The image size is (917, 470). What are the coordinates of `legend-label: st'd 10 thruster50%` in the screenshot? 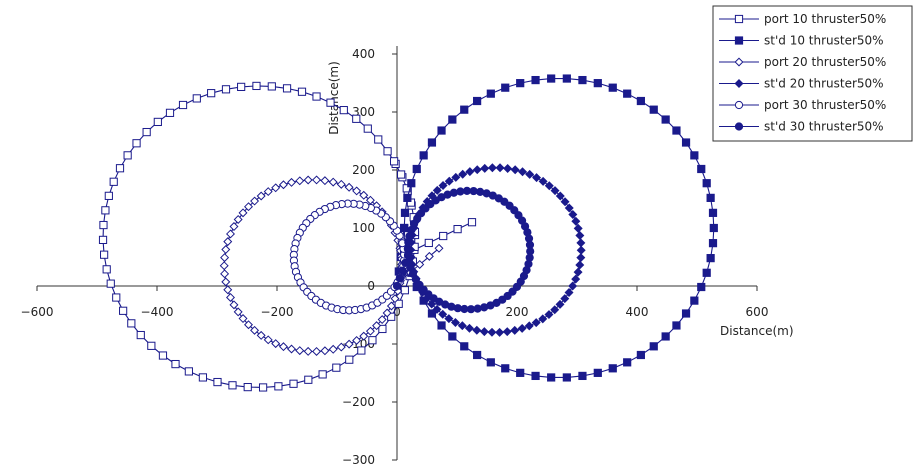 It's located at (824, 41).